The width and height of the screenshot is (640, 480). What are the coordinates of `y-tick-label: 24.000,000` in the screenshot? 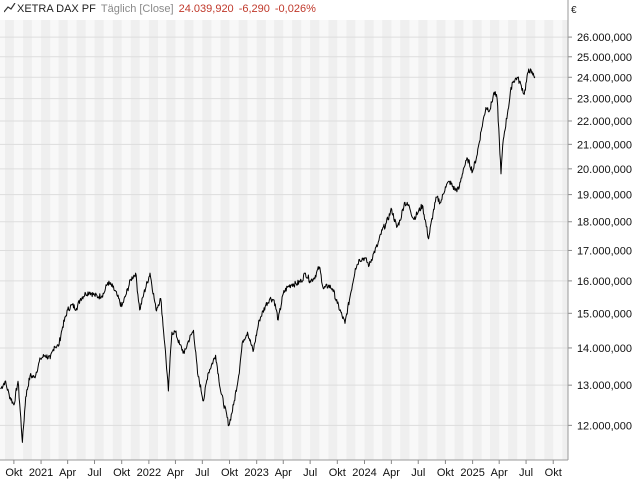 It's located at (604, 78).